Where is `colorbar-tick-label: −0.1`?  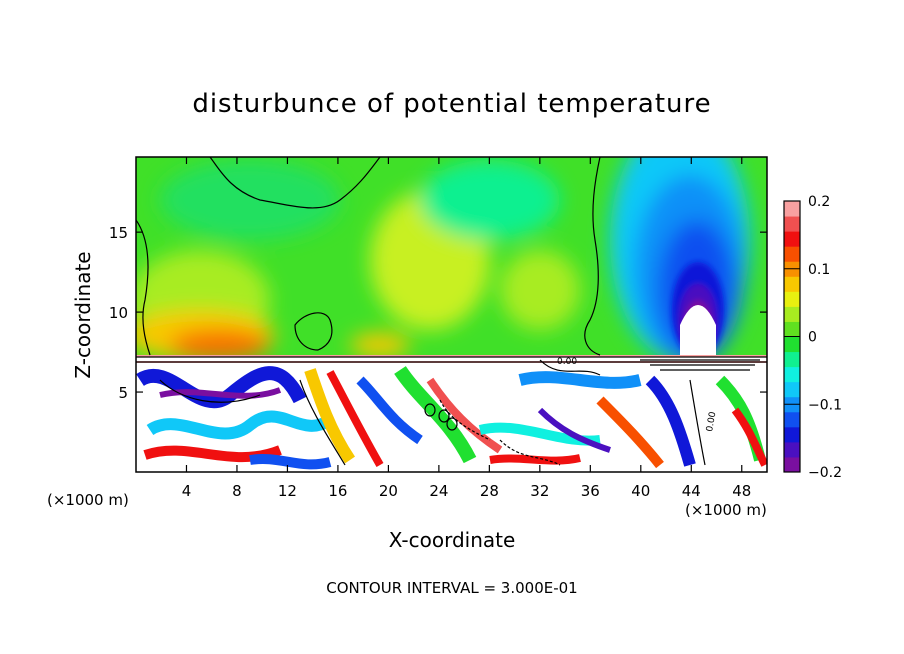 colorbar-tick-label: −0.1 is located at coordinates (825, 405).